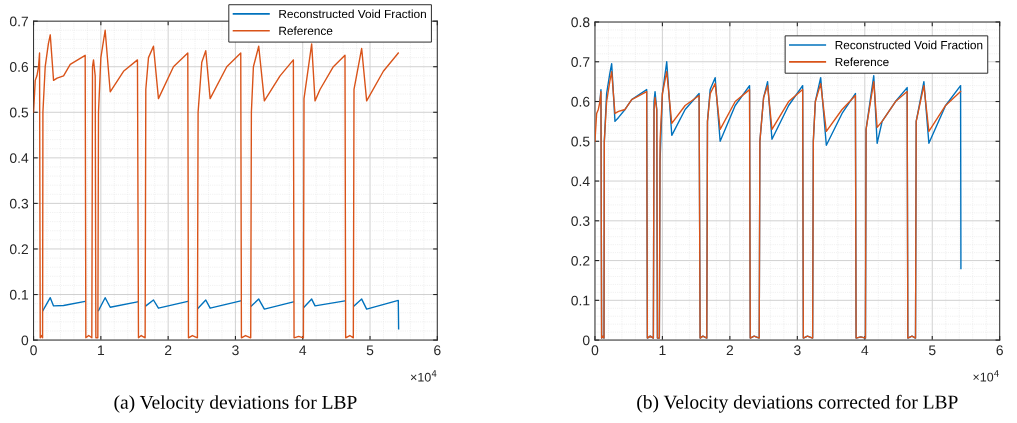 This screenshot has width=1017, height=423. I want to click on text: (a) Velocity deviations for LBP, so click(235, 403).